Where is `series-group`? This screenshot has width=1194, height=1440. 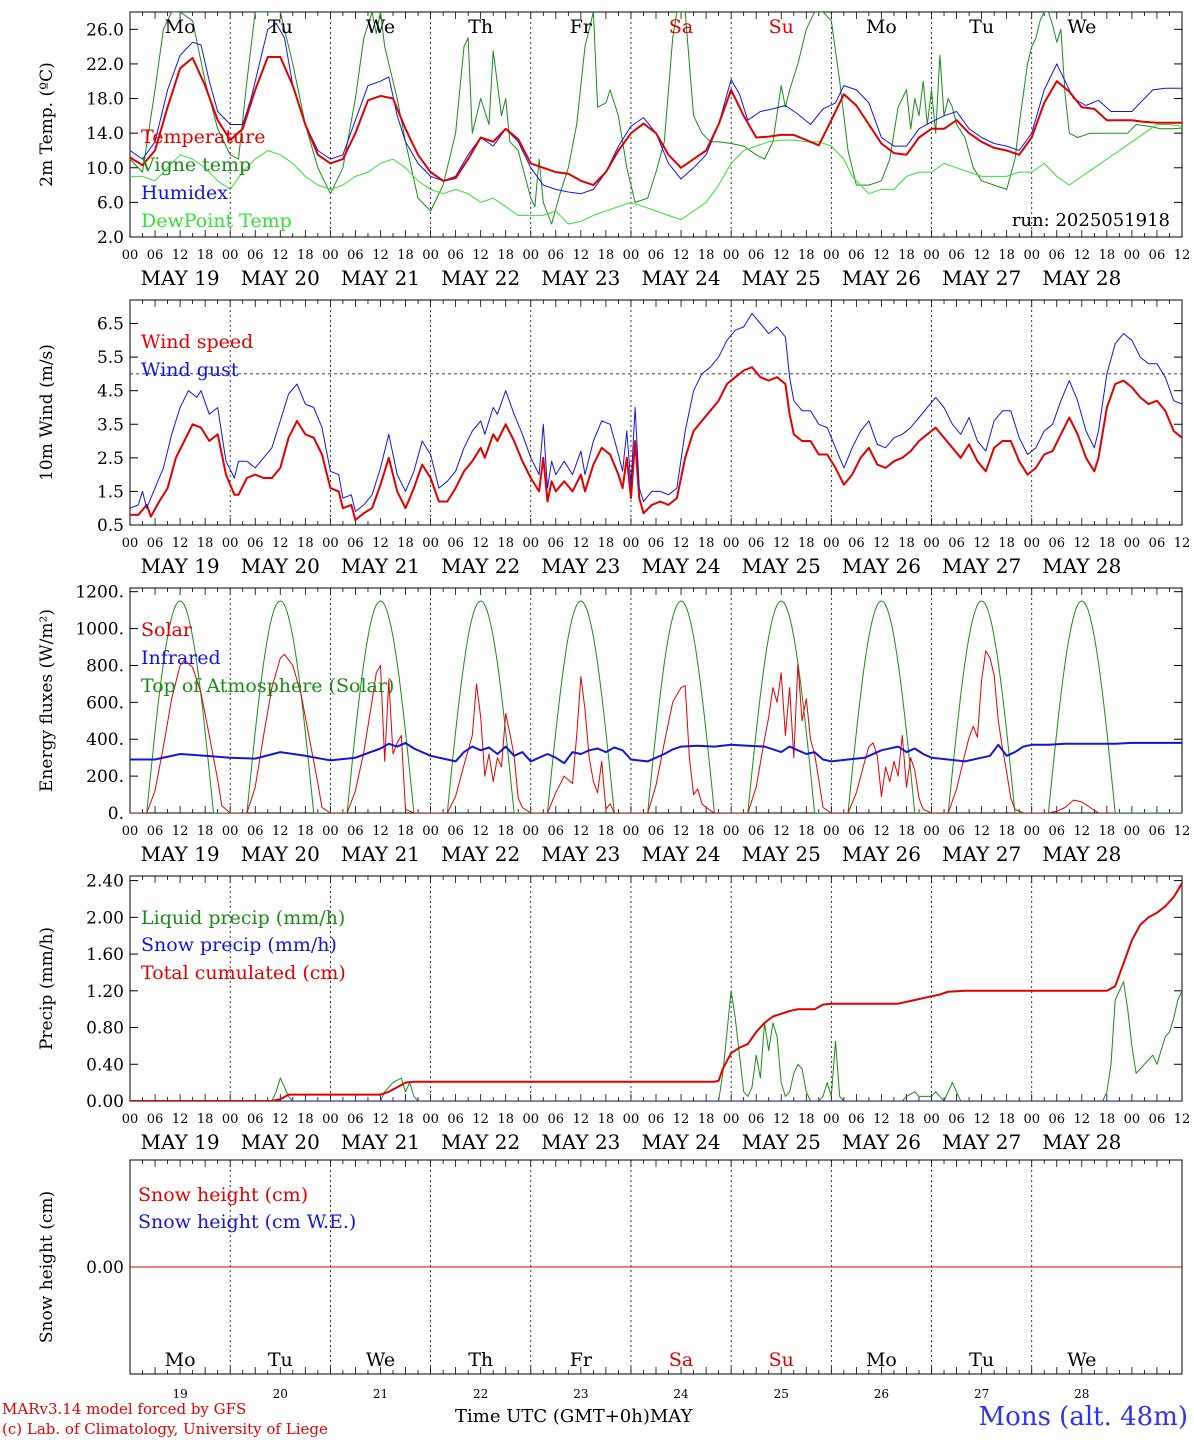
series-group is located at coordinates (656, 991).